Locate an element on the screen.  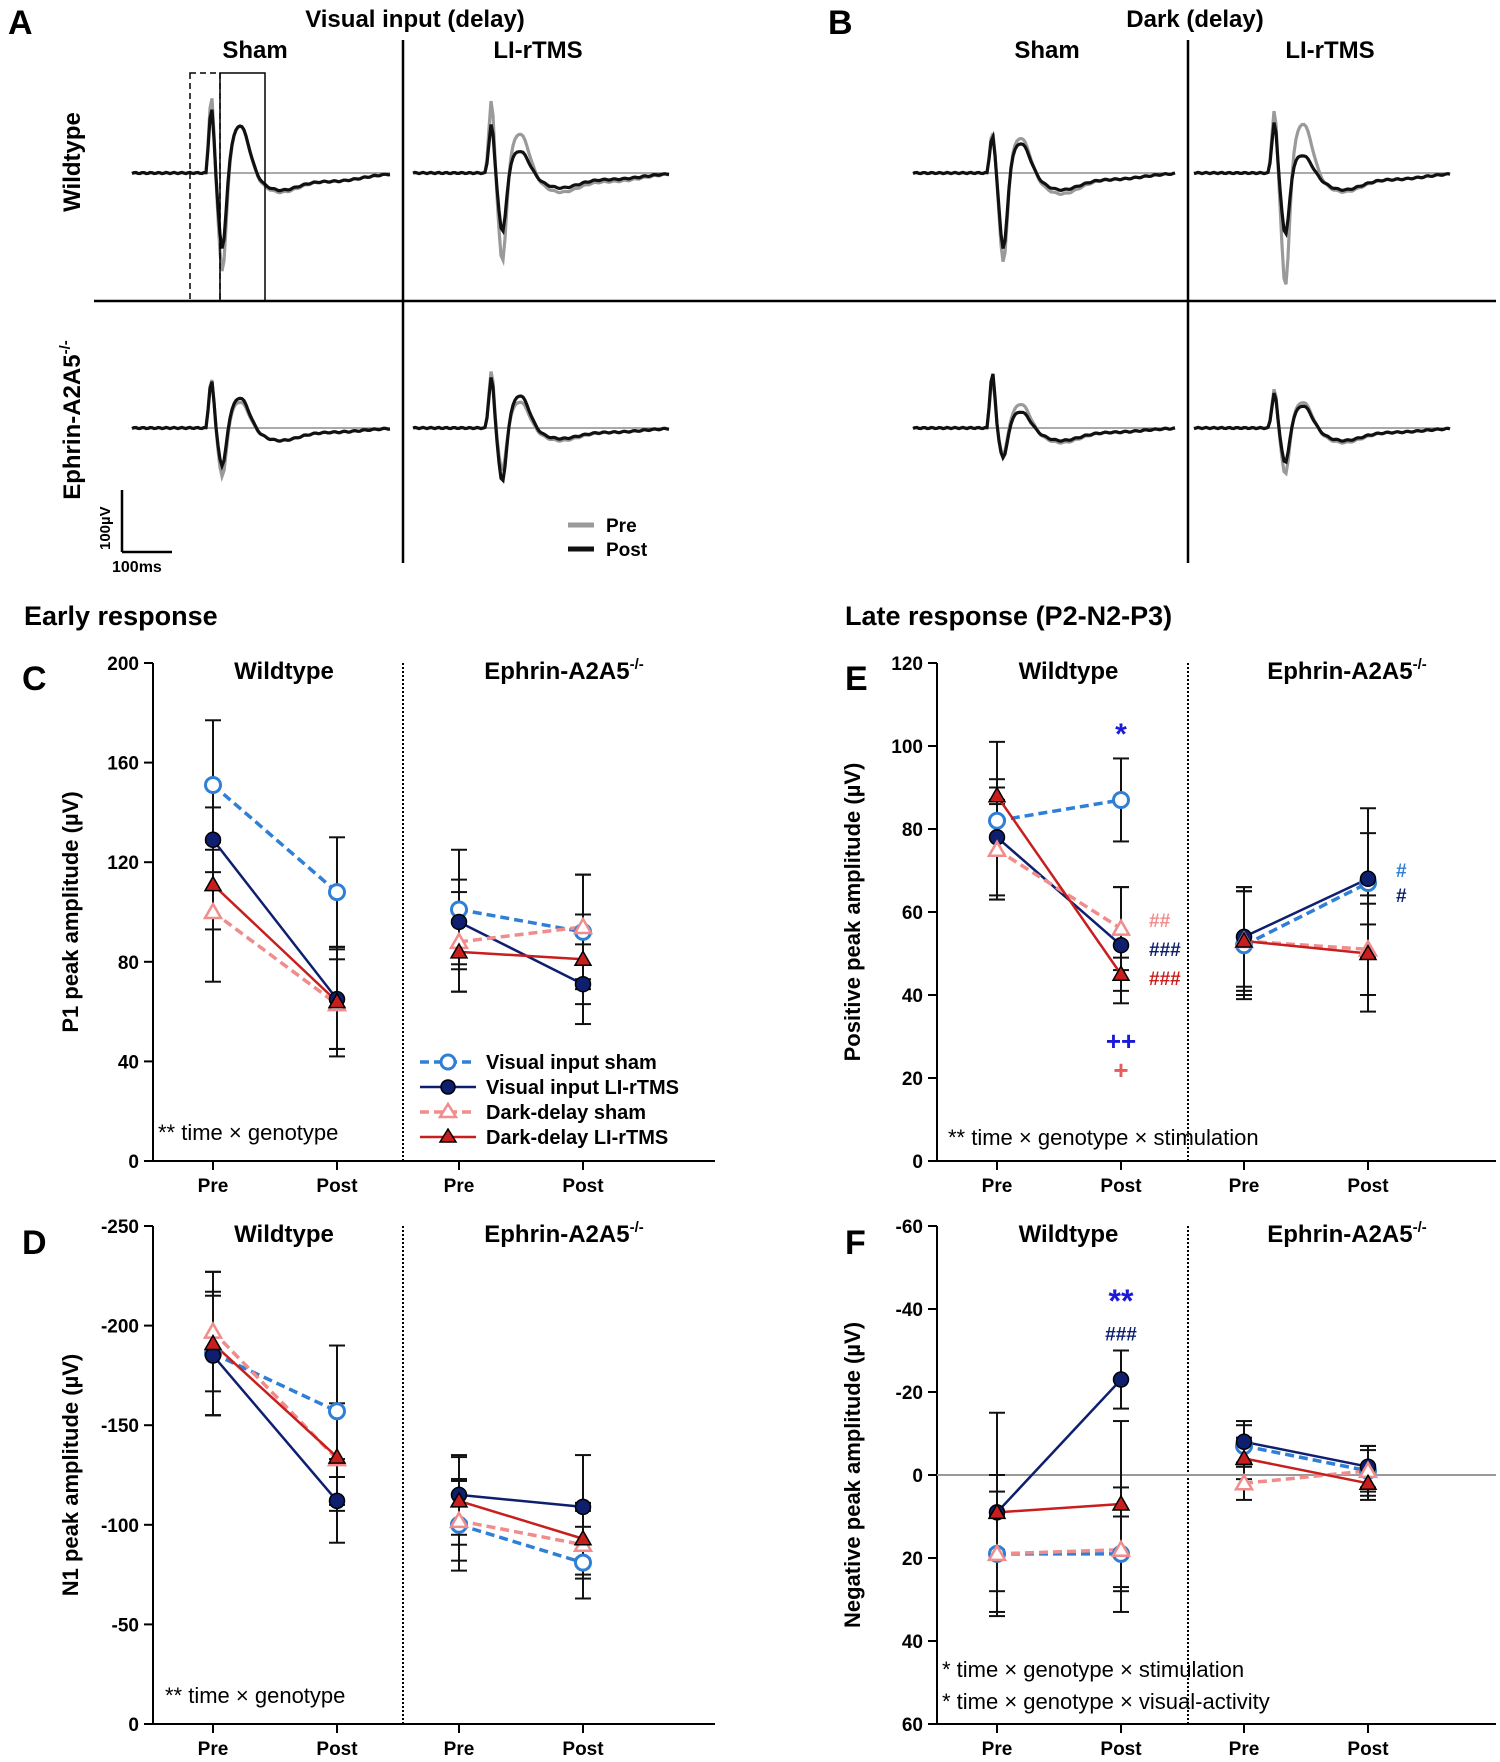
series-line-f-visual_sham-ko is located at coordinates (1306, 1458).